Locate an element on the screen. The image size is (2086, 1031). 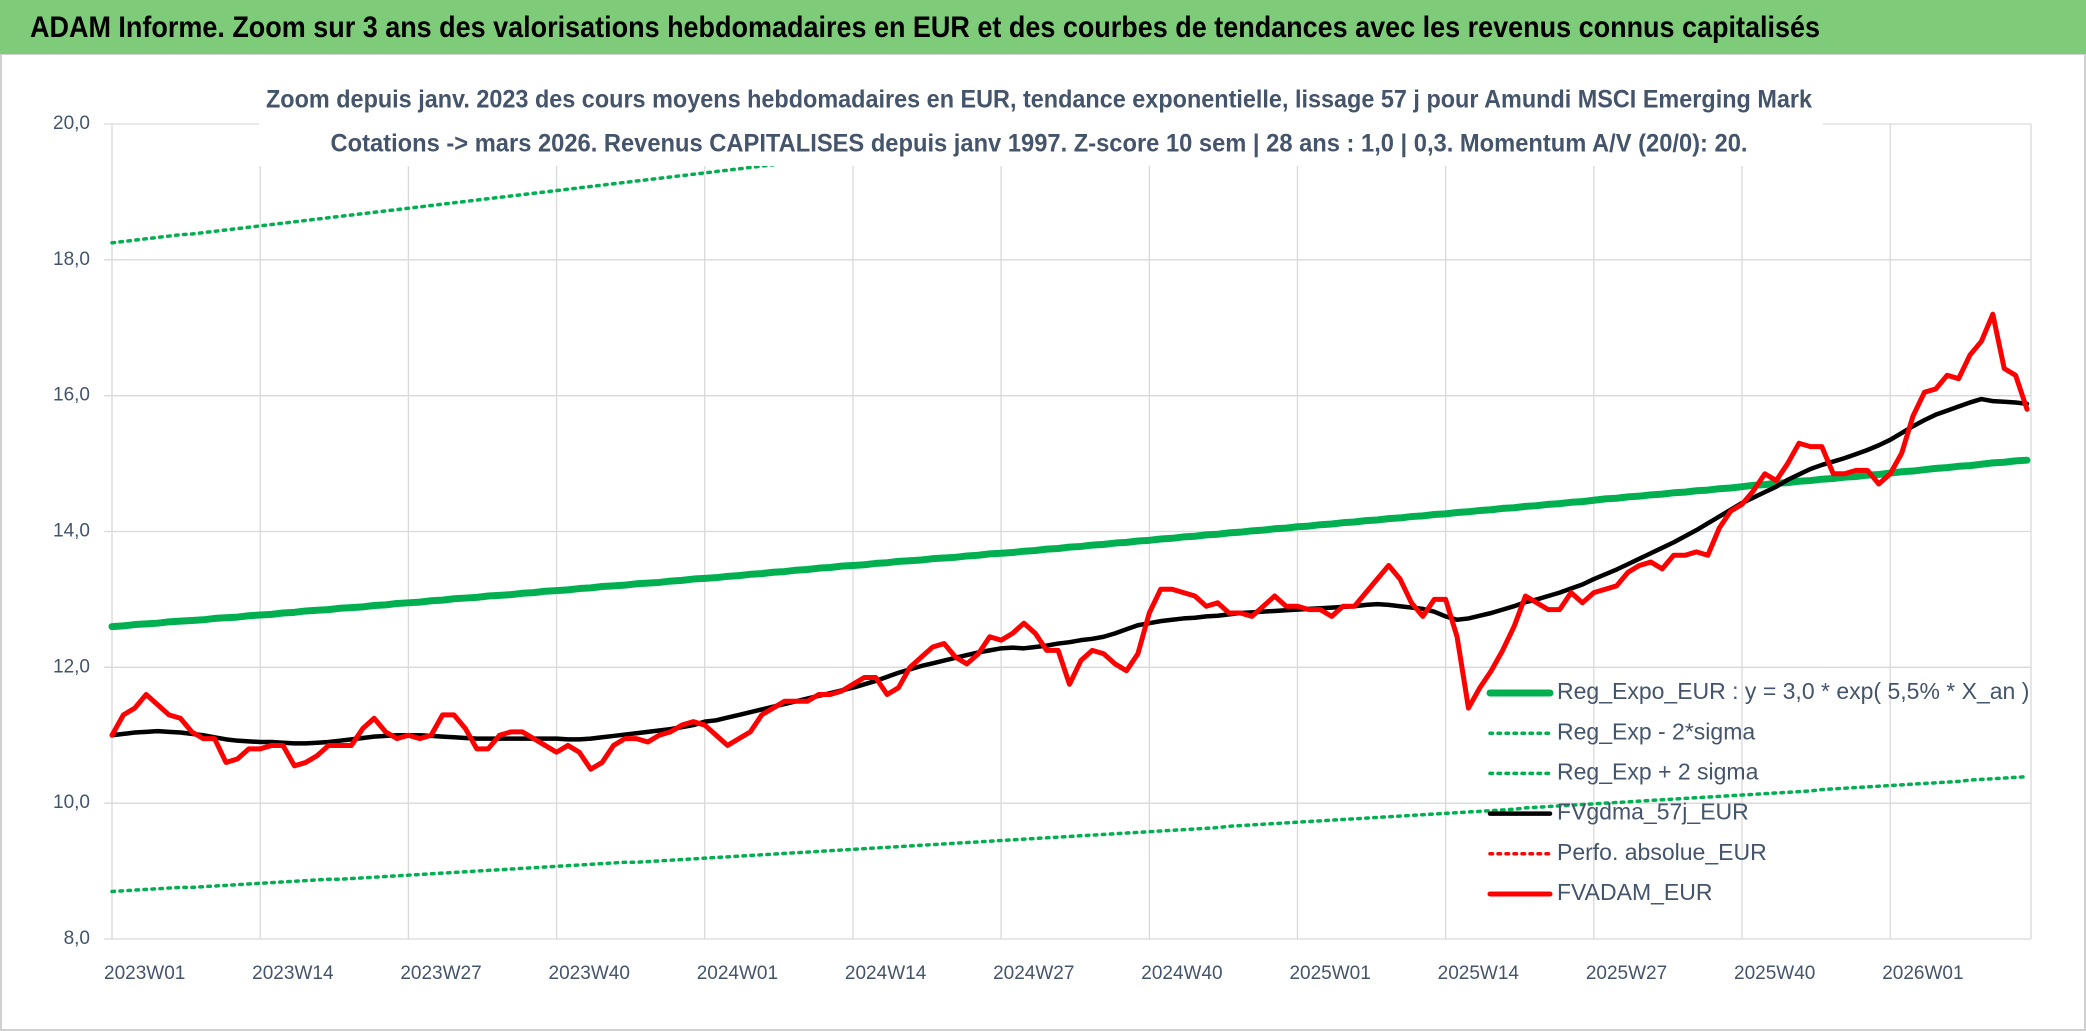
legend-label: Perfo. absolue_EUR is located at coordinates (1662, 852).